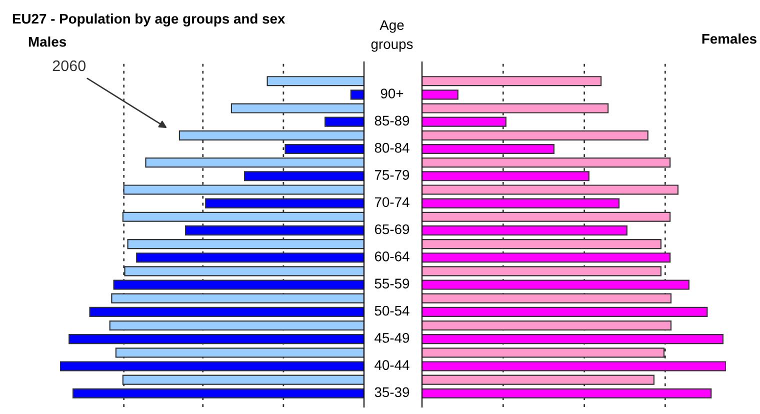  What do you see at coordinates (69, 66) in the screenshot?
I see `annotation: 2060` at bounding box center [69, 66].